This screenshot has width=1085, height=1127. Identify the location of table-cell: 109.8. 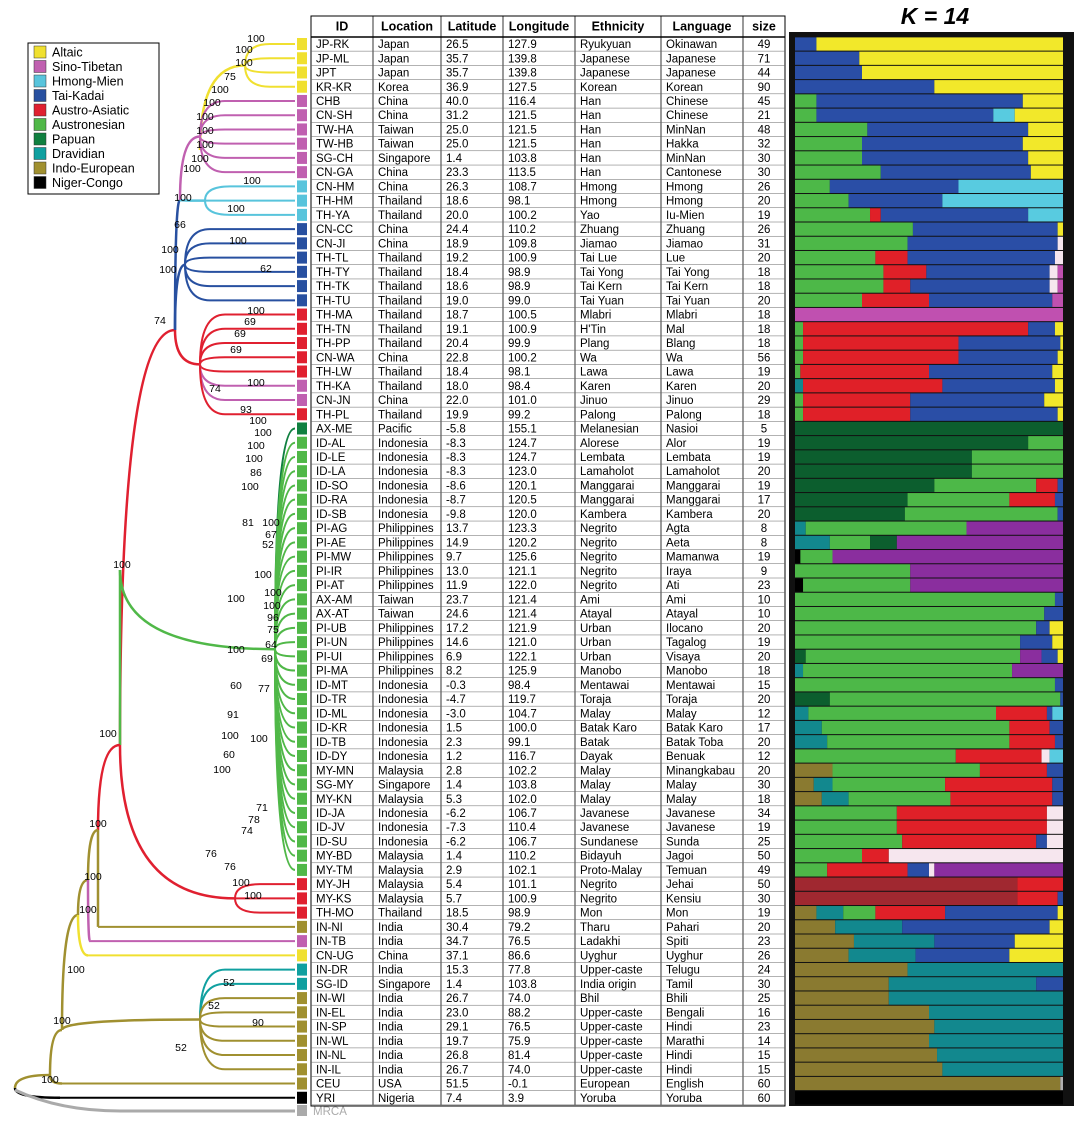
(522, 244).